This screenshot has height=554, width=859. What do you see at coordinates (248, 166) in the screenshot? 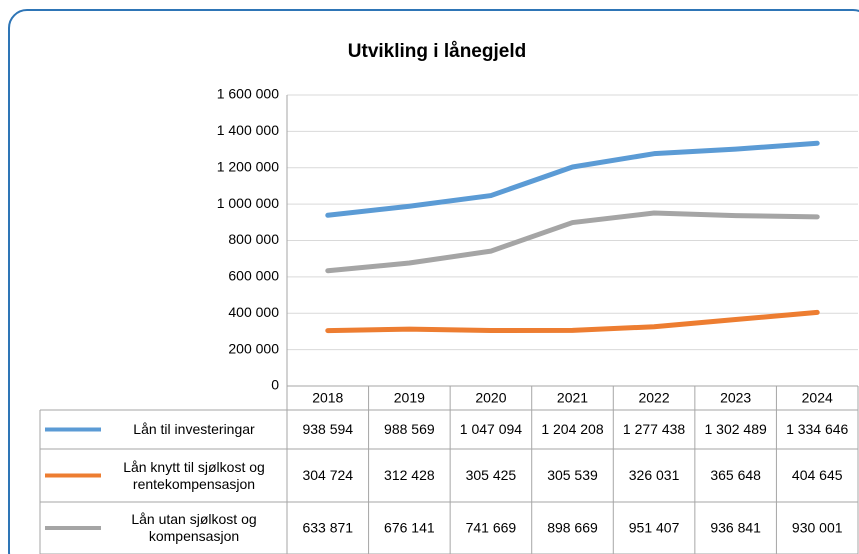
I see `y-tick-label: 1 200 000` at bounding box center [248, 166].